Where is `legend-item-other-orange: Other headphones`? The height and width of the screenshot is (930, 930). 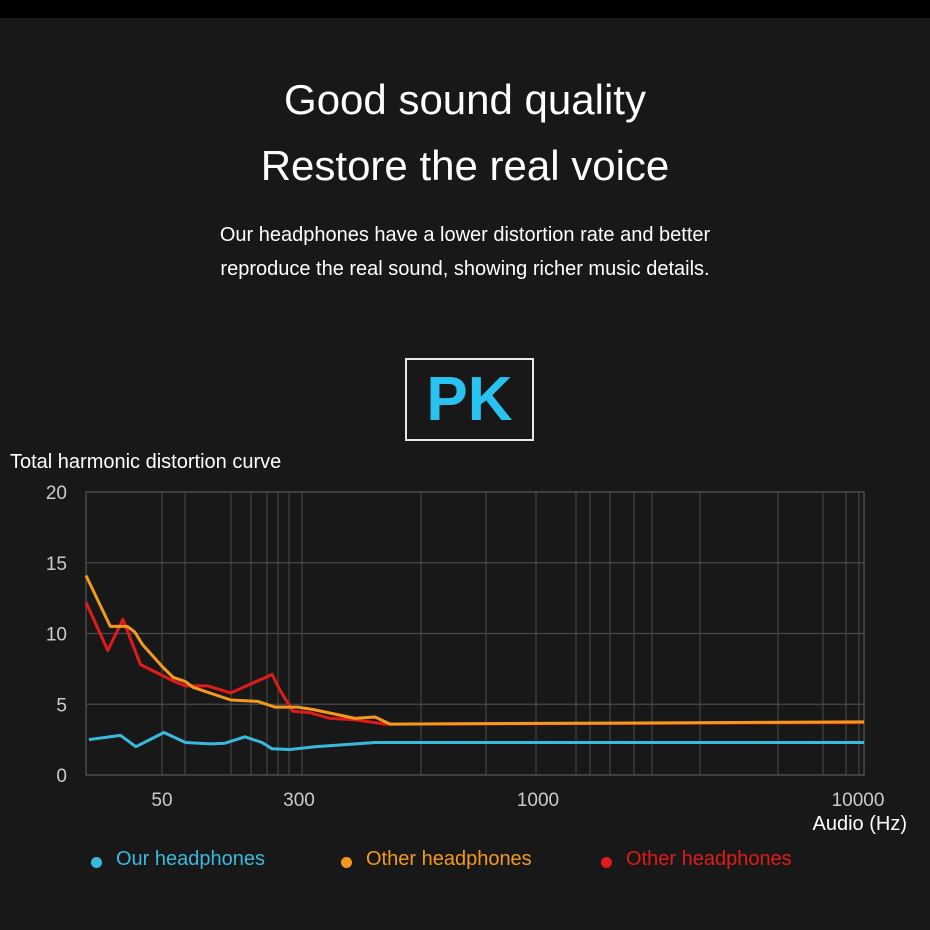
legend-item-other-orange: Other headphones is located at coordinates (436, 859).